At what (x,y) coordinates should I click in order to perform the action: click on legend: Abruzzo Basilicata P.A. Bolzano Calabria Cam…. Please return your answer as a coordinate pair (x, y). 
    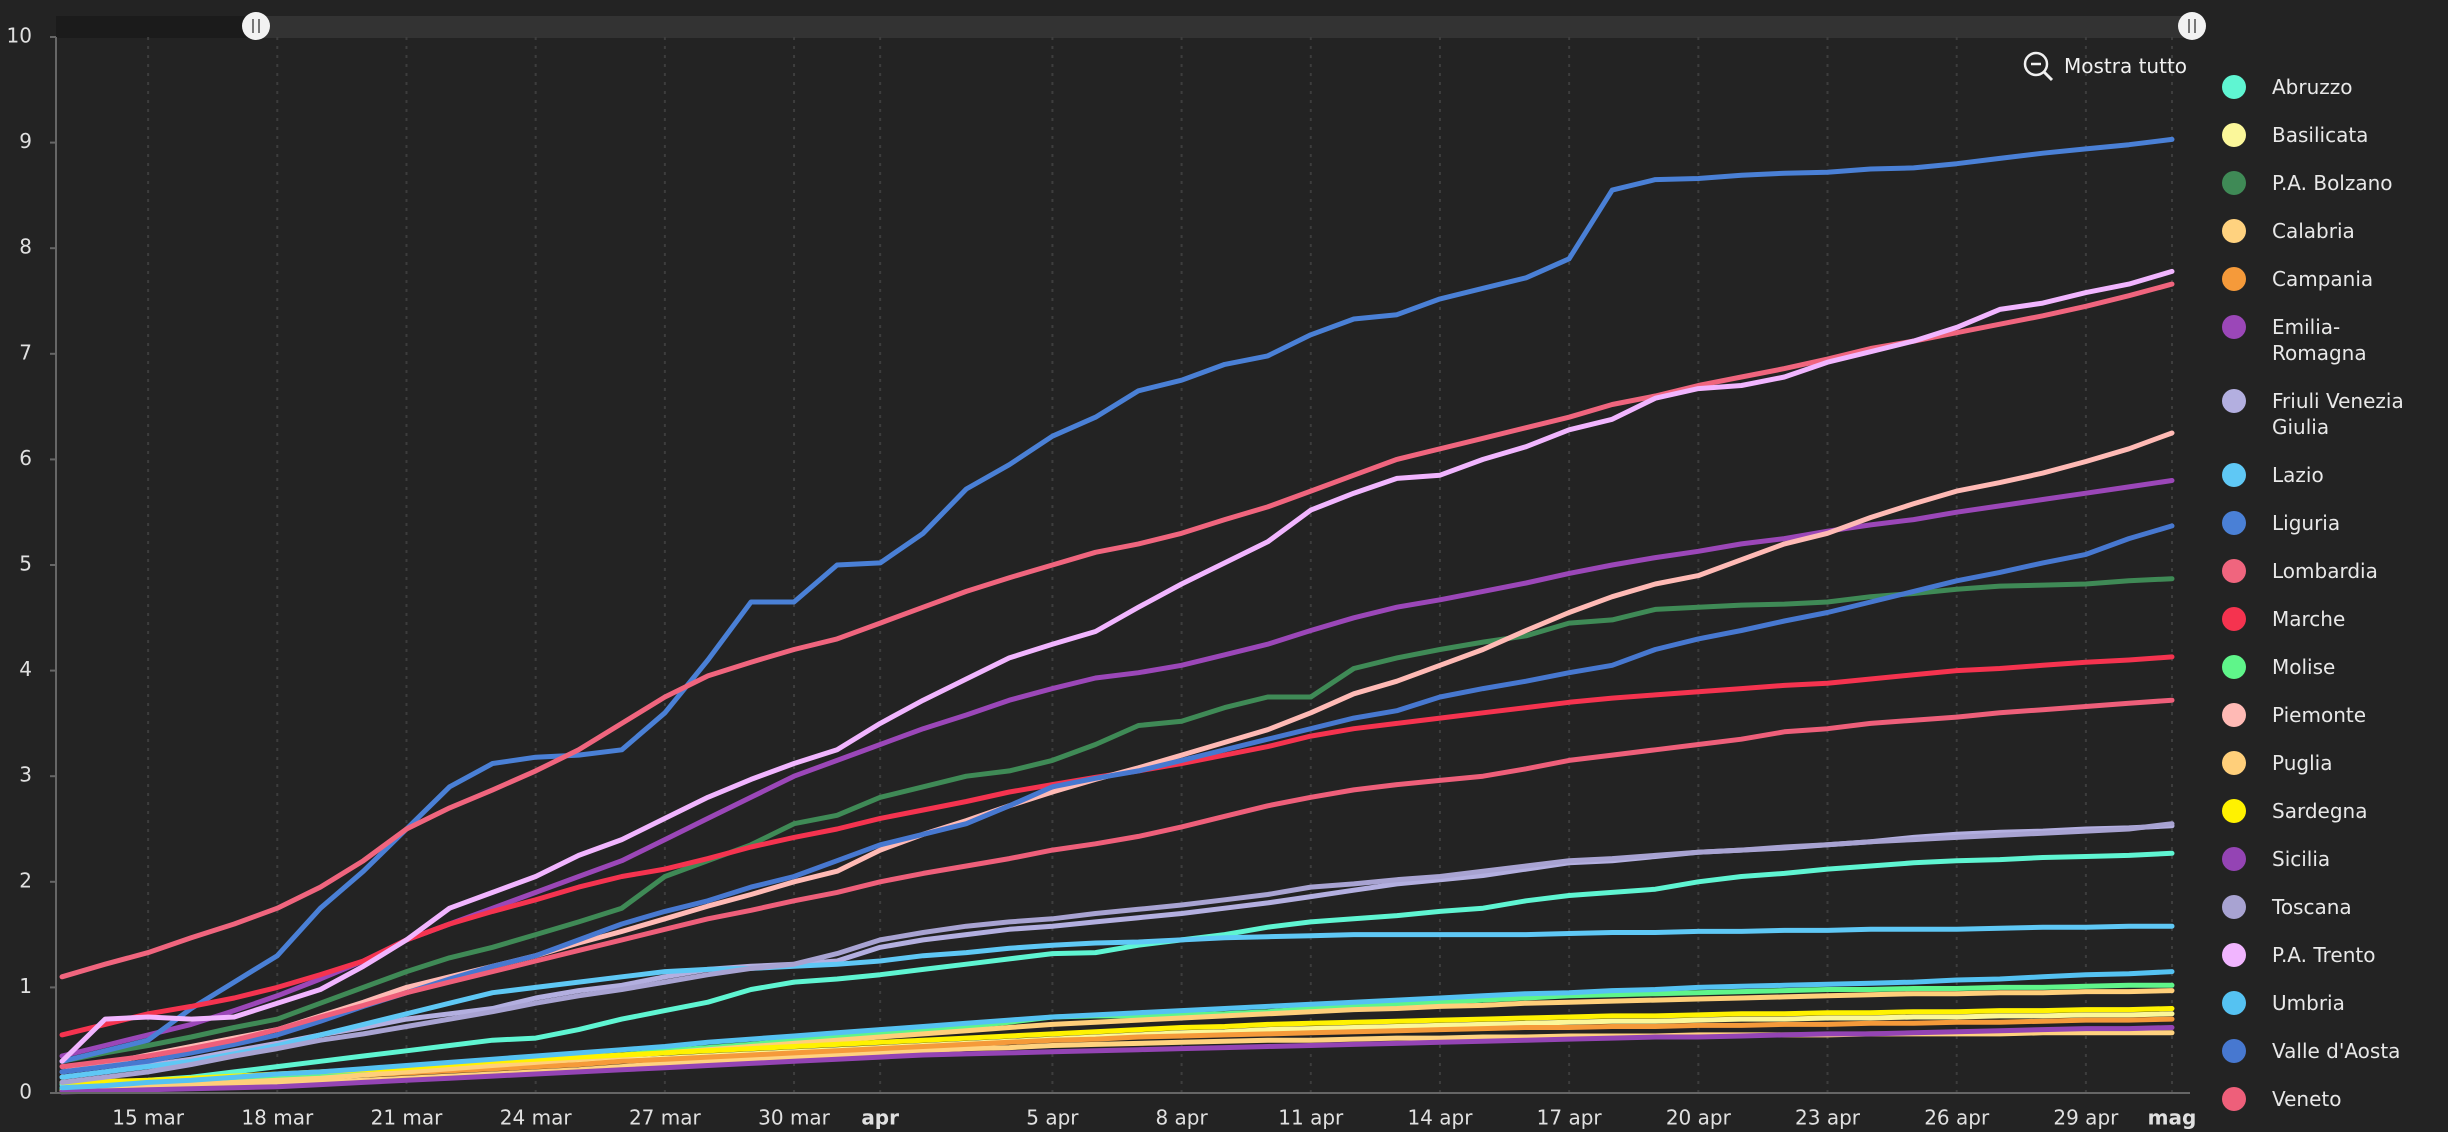
    Looking at the image, I should click on (2333, 593).